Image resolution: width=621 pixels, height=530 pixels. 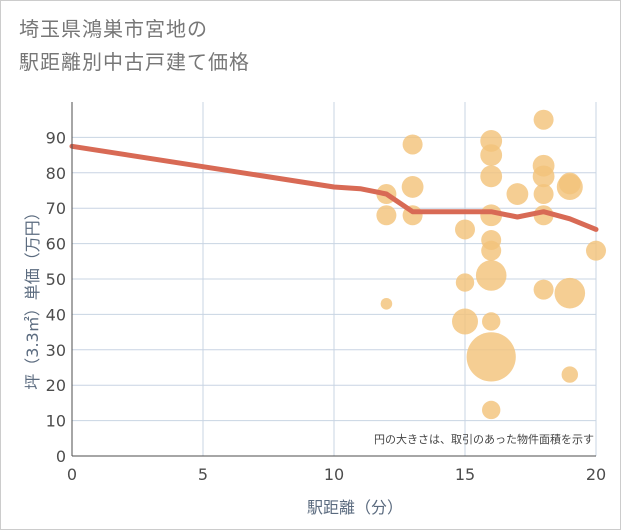 I want to click on y-tick-label-20: 20, so click(x=56, y=385).